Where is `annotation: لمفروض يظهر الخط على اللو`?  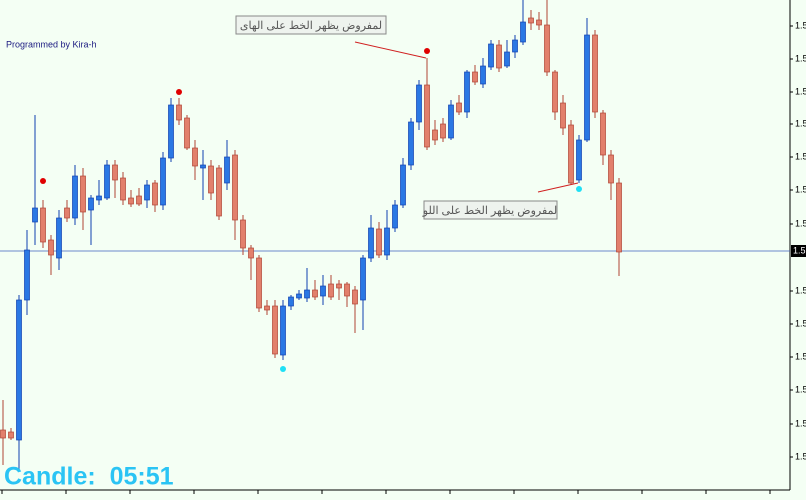 annotation: لمفروض يظهر الخط على اللو is located at coordinates (489, 211).